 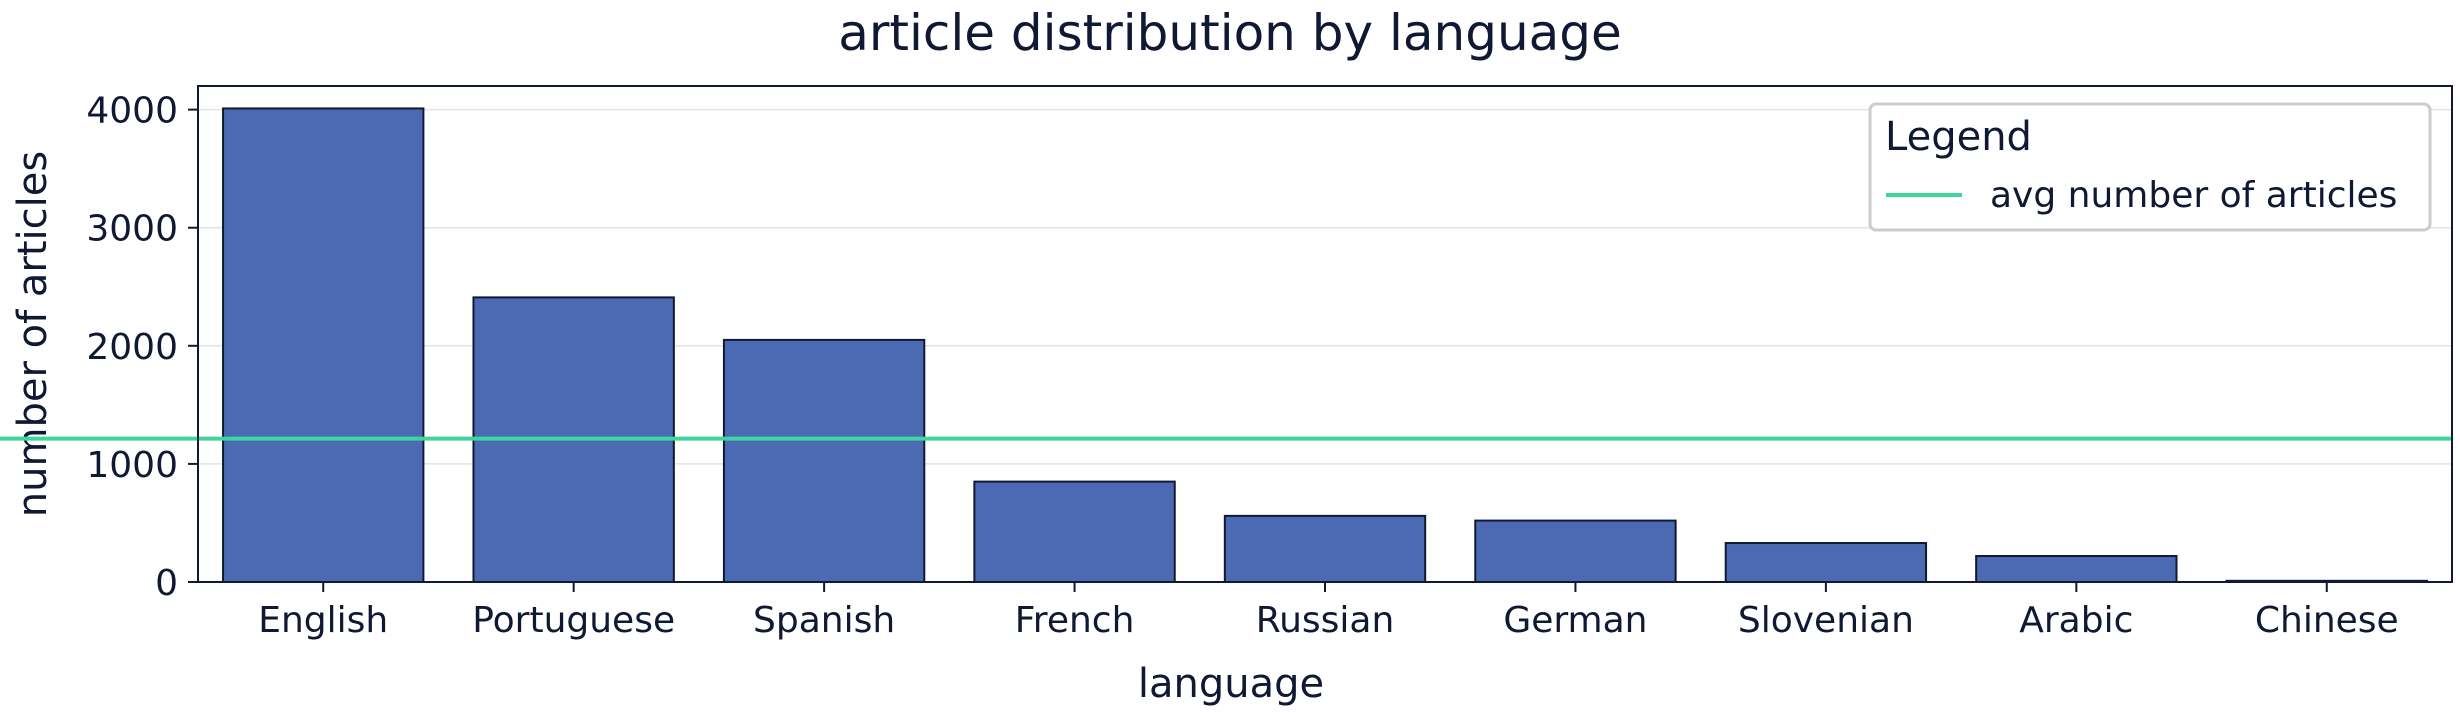 What do you see at coordinates (2076, 569) in the screenshot?
I see `bar-arabic` at bounding box center [2076, 569].